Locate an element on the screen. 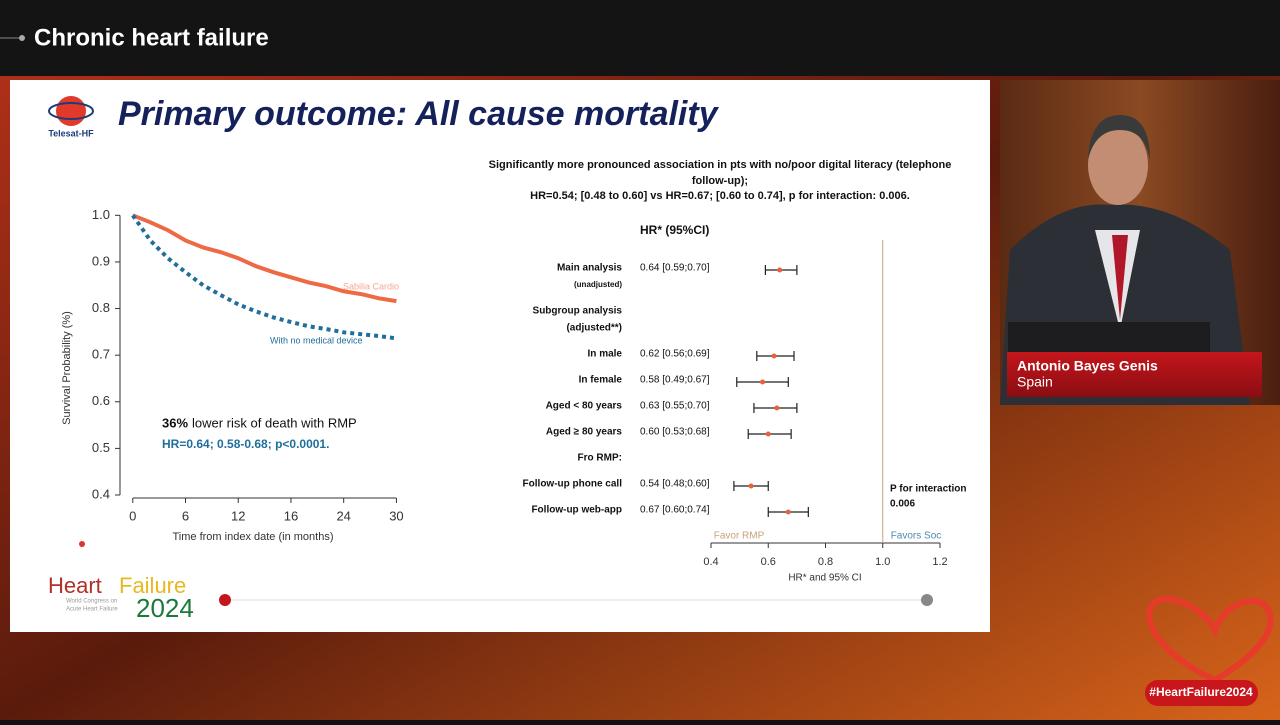 The image size is (1280, 725). row-label: Main analysis is located at coordinates (589, 268).